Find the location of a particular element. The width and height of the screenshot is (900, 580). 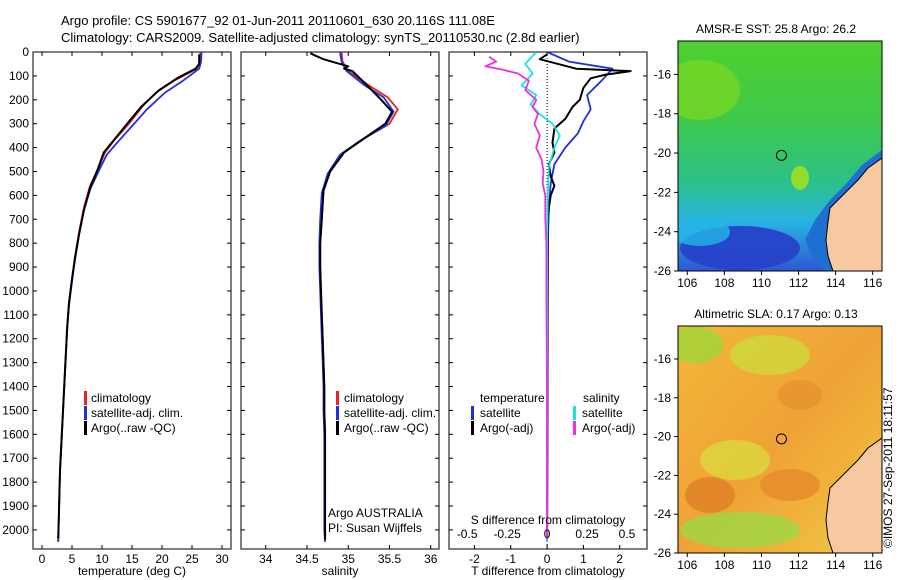

y-tick-label: 800 is located at coordinates (19, 243).